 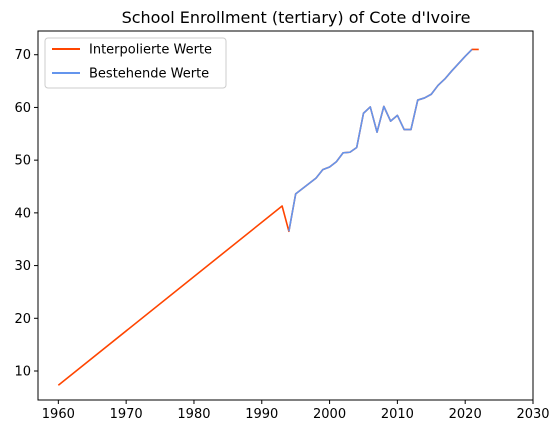 What do you see at coordinates (22, 319) in the screenshot?
I see `y-tick-label: 20` at bounding box center [22, 319].